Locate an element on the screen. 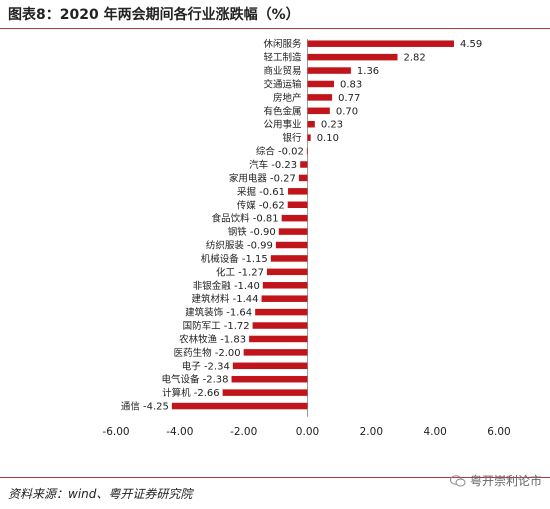 Image resolution: width=550 pixels, height=509 pixels. category-label-19: 建筑材料 is located at coordinates (211, 299).